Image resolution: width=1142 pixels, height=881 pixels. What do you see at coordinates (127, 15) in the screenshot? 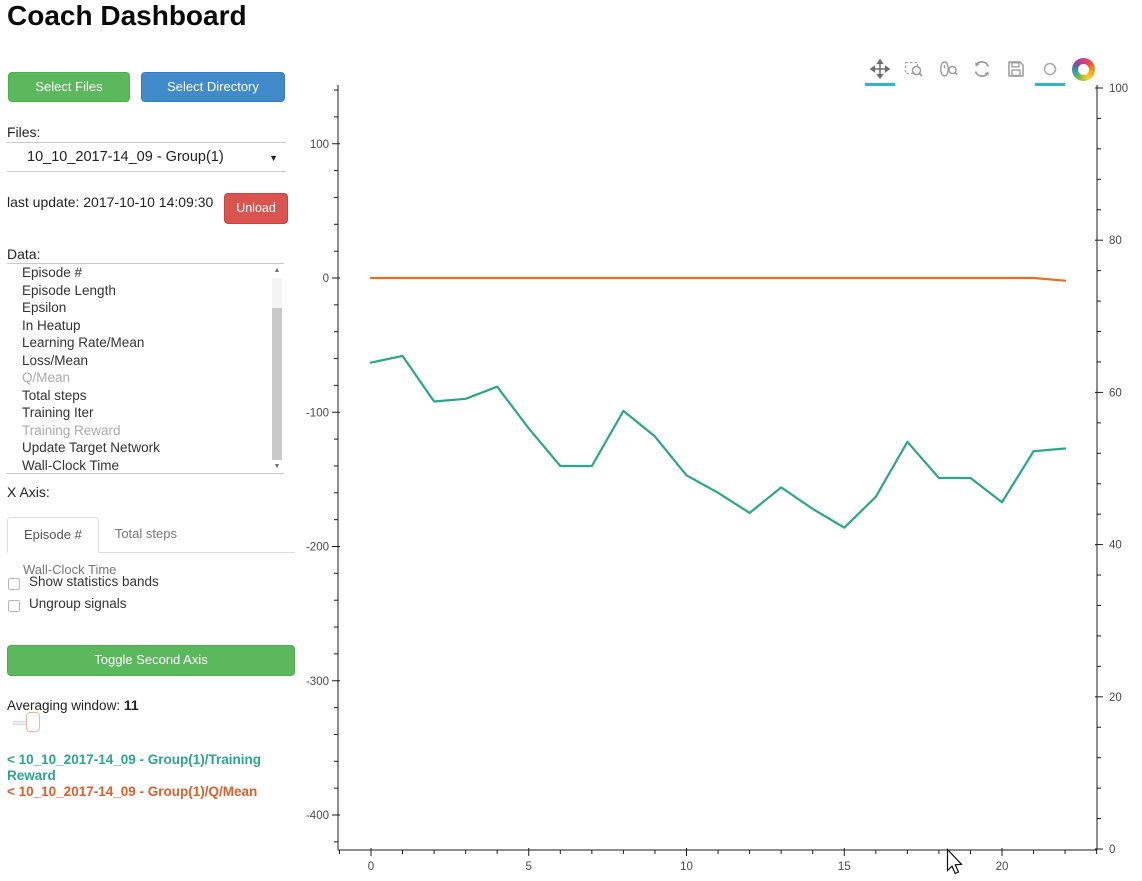
I see `page-title: Coach Dashboard` at bounding box center [127, 15].